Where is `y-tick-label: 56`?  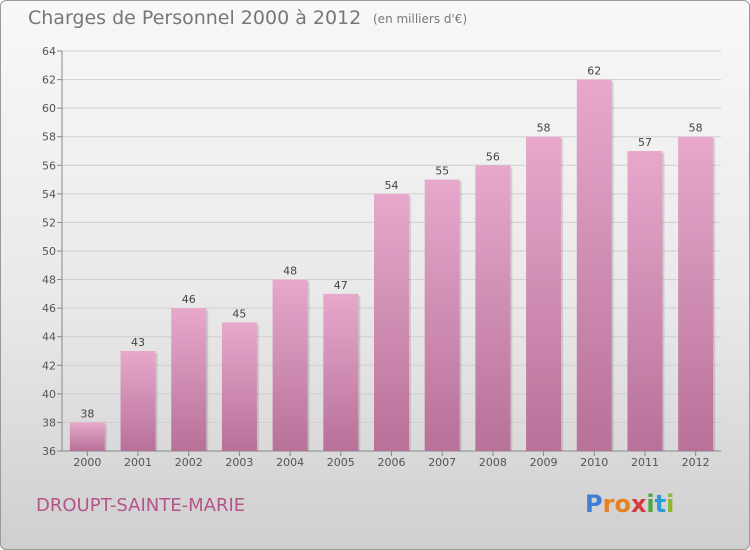 y-tick-label: 56 is located at coordinates (49, 165).